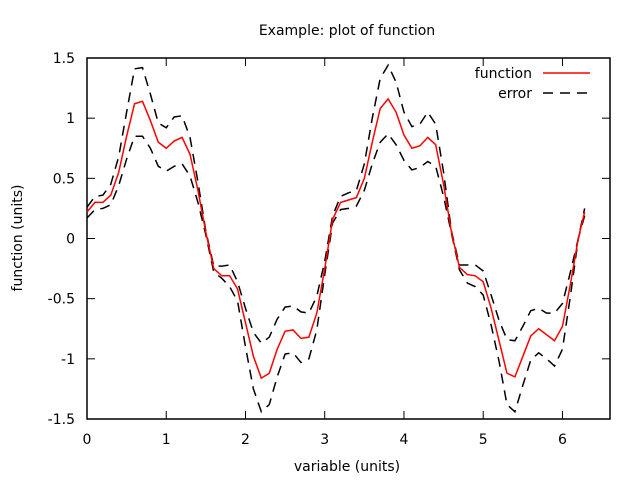 Image resolution: width=640 pixels, height=480 pixels. What do you see at coordinates (532, 84) in the screenshot?
I see `legend: function error` at bounding box center [532, 84].